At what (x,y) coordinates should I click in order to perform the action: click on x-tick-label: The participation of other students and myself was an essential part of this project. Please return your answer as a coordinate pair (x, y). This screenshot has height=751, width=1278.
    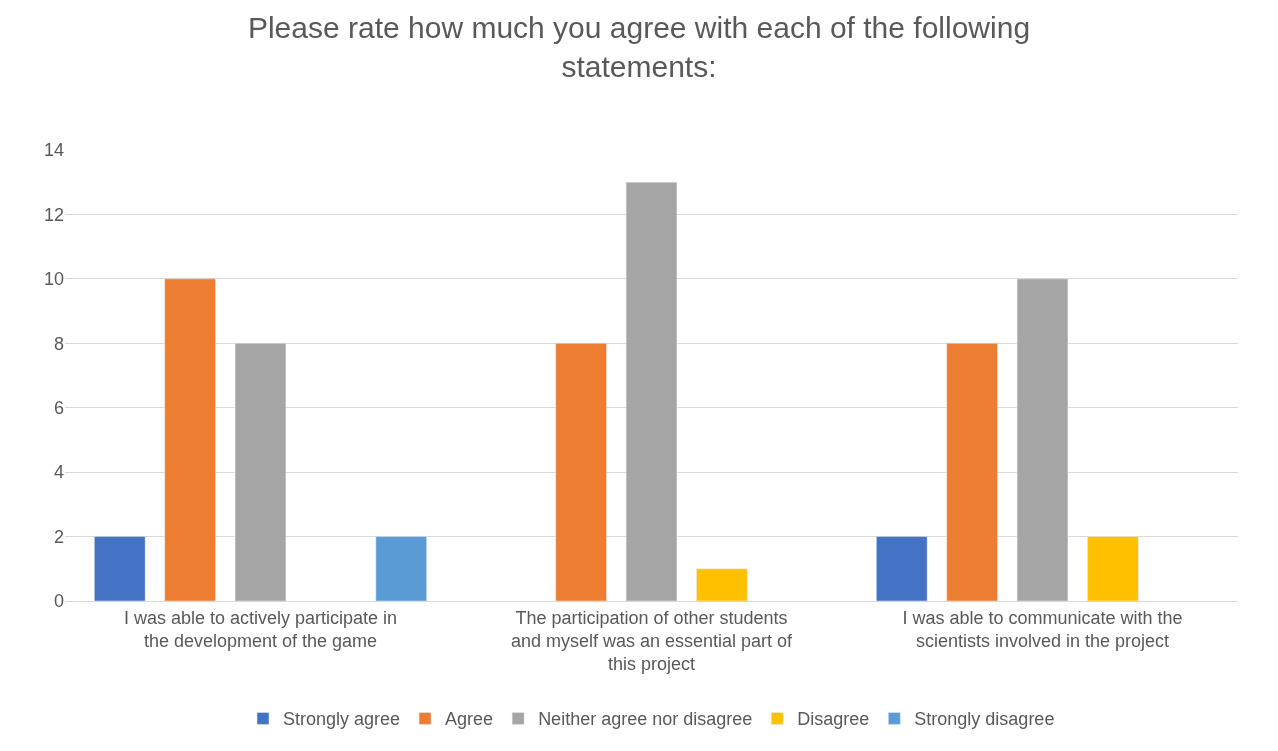
    Looking at the image, I should click on (652, 641).